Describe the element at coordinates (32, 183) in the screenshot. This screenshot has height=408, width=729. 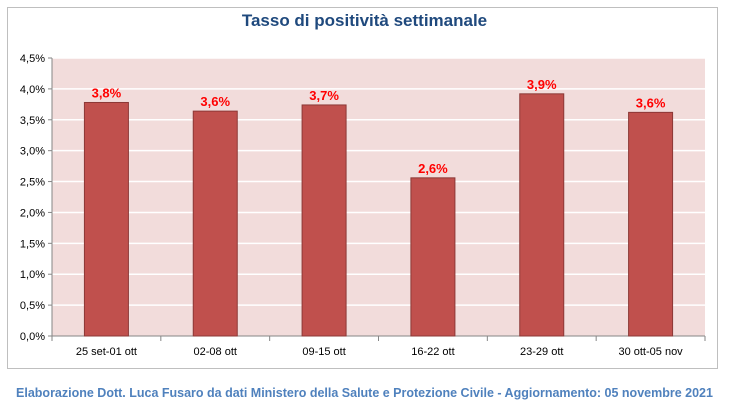
I see `y-tick-label: 2,5%` at that location.